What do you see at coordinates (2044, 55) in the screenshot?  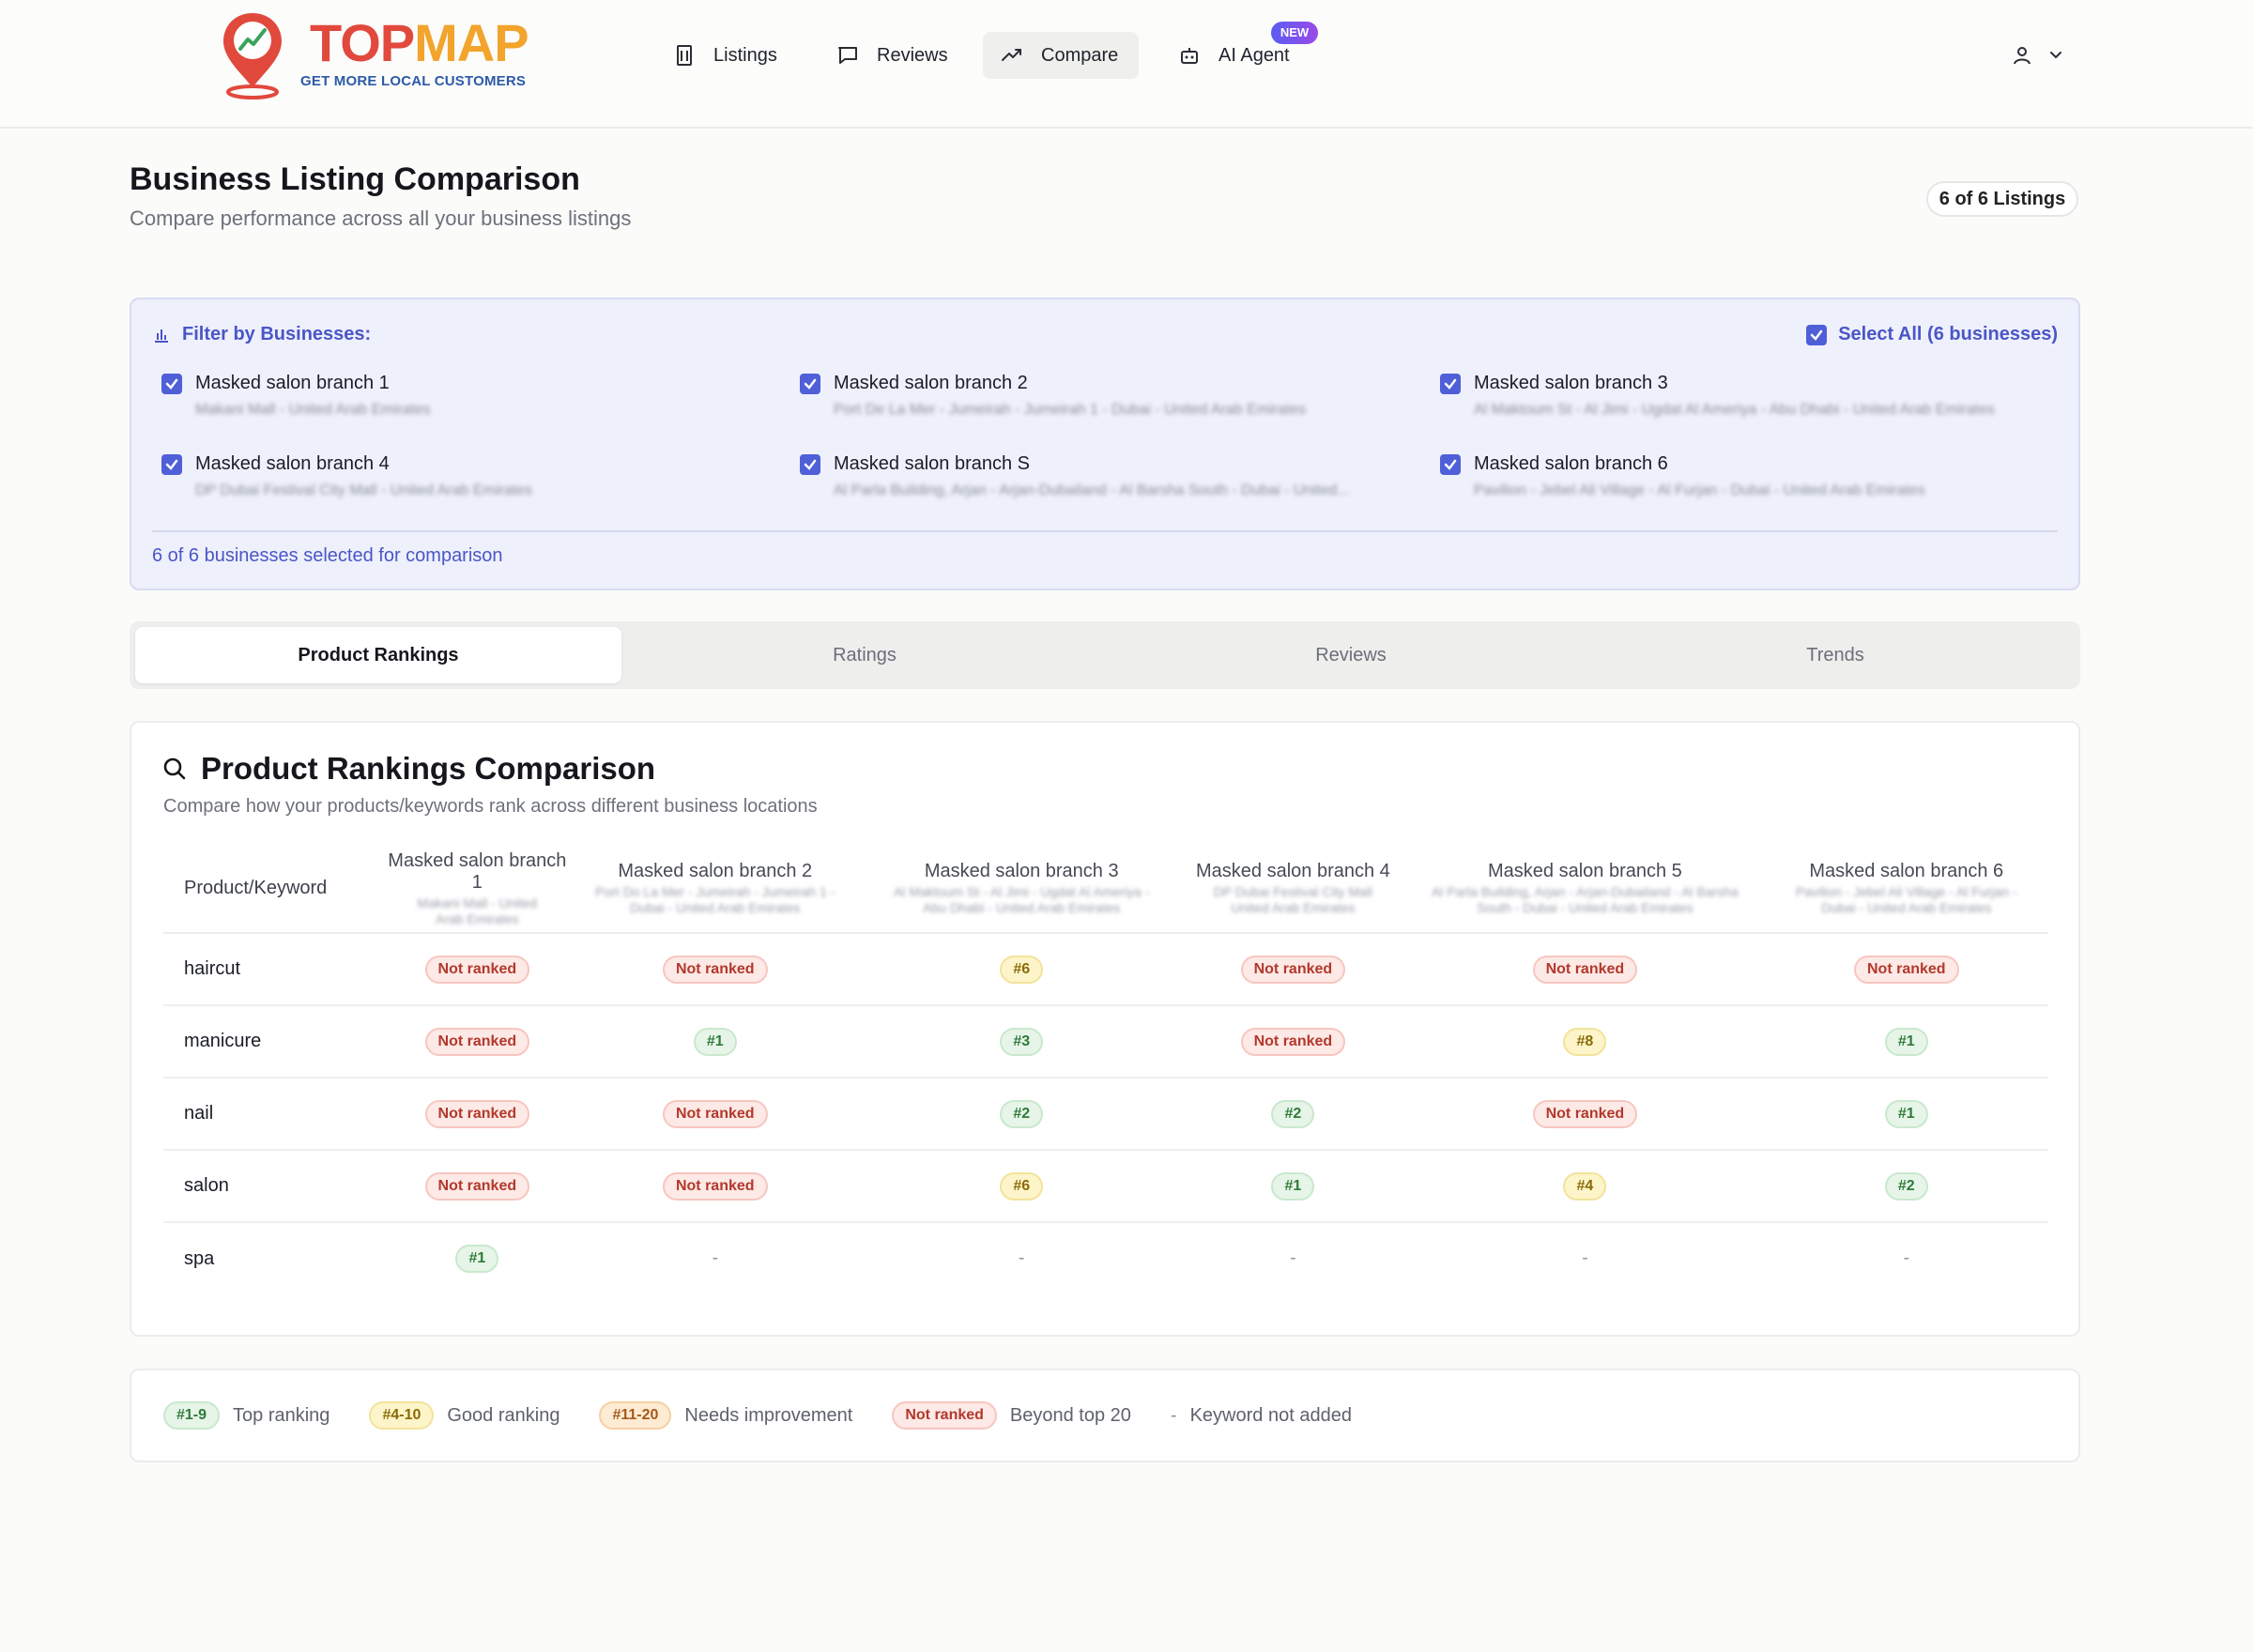 I see `user-menu` at bounding box center [2044, 55].